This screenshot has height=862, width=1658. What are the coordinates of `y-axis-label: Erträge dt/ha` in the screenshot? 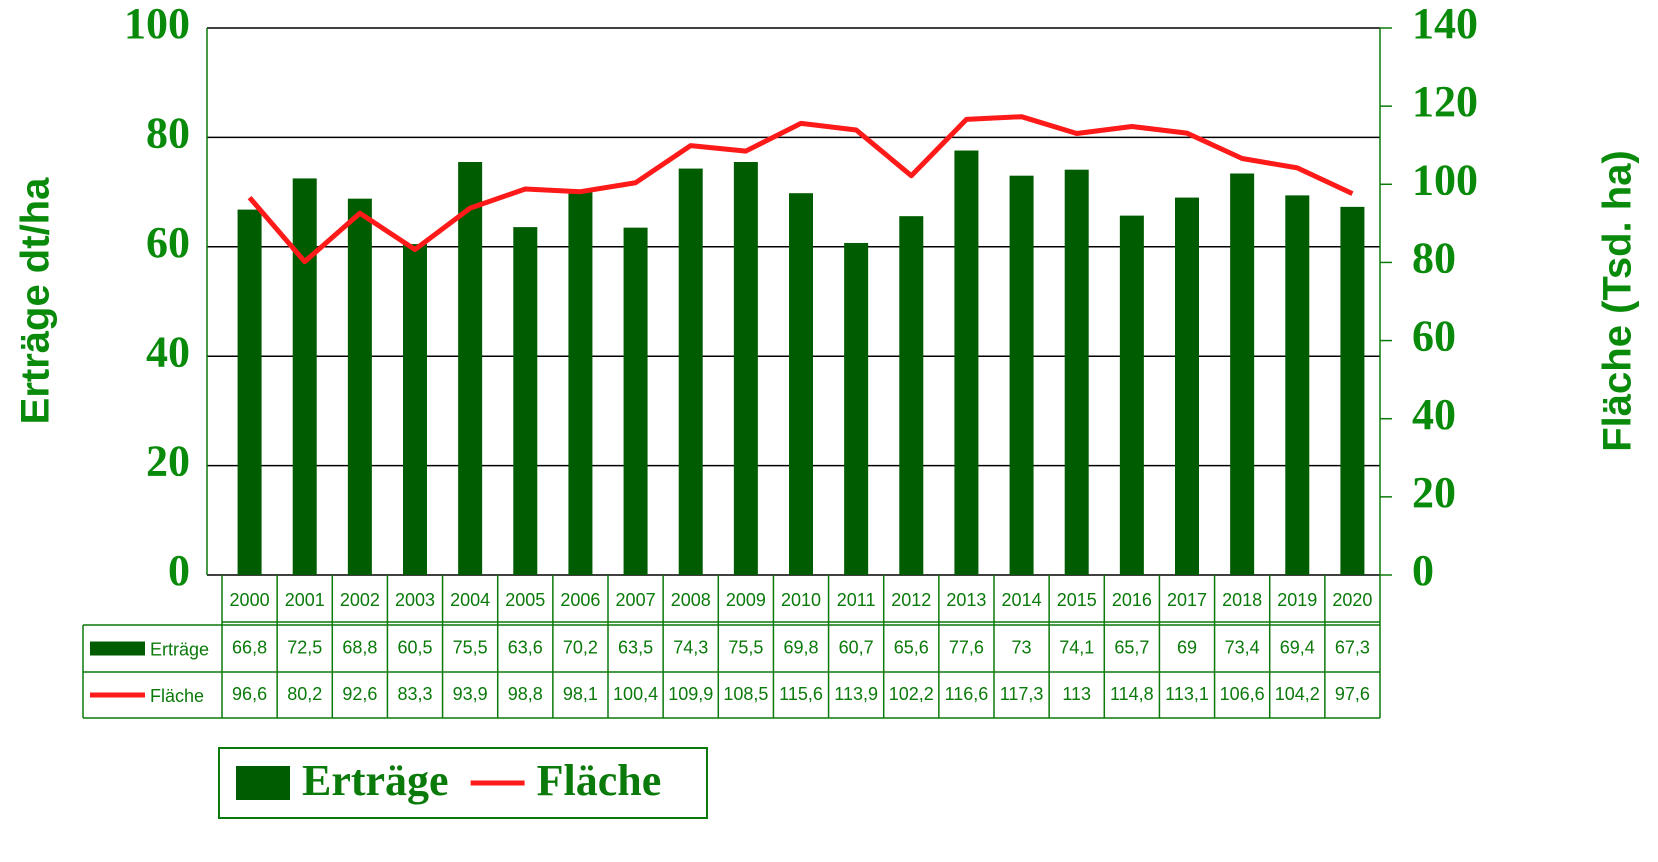 It's located at (36, 300).